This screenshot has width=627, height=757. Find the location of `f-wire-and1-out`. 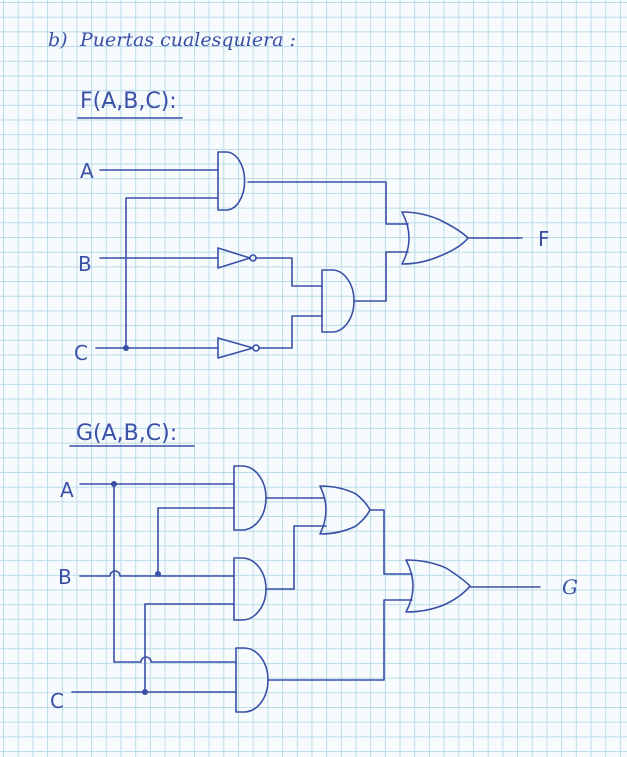

f-wire-and1-out is located at coordinates (328, 203).